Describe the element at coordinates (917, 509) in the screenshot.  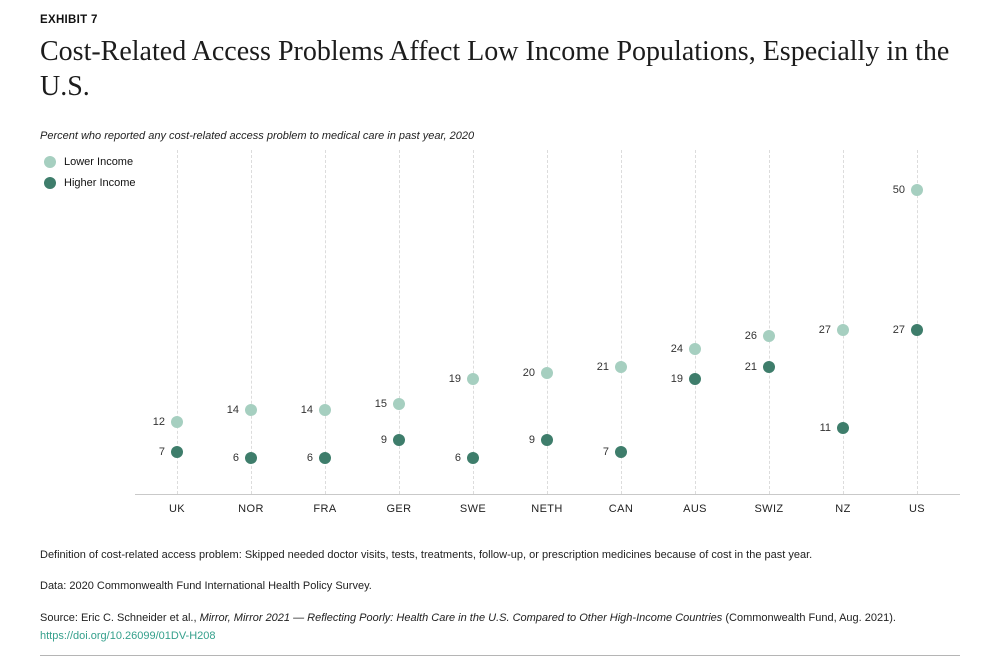
I see `x-tick-us: US` at that location.